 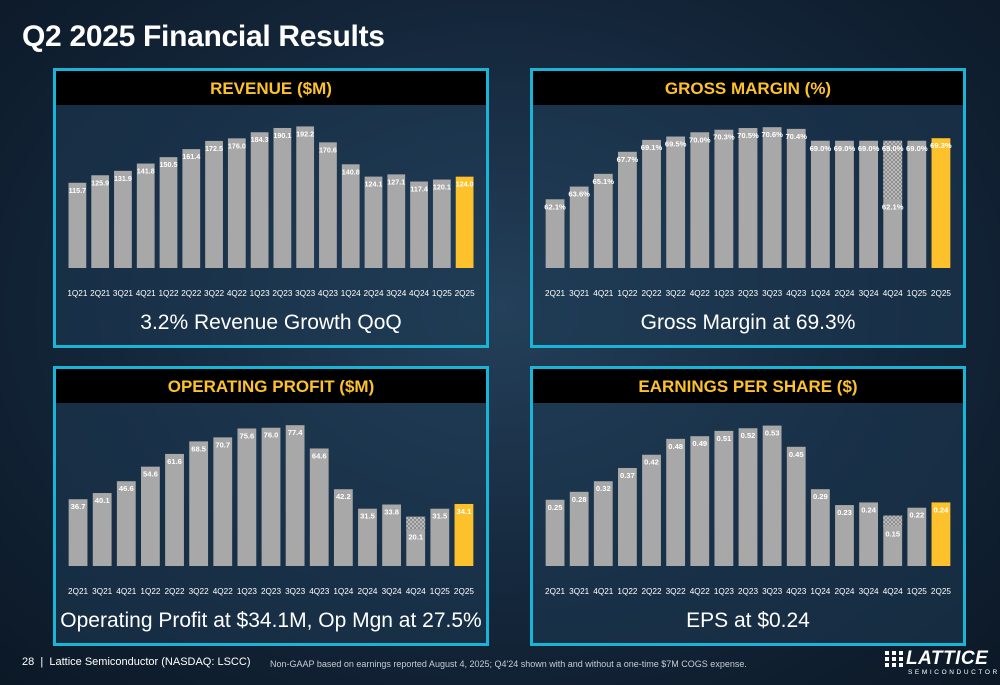 What do you see at coordinates (652, 147) in the screenshot?
I see `data-label: 69.1%` at bounding box center [652, 147].